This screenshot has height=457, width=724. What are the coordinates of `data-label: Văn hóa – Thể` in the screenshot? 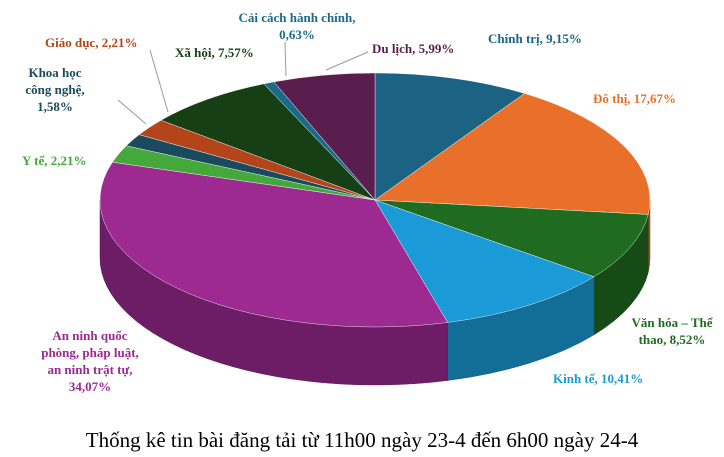 It's located at (672, 322).